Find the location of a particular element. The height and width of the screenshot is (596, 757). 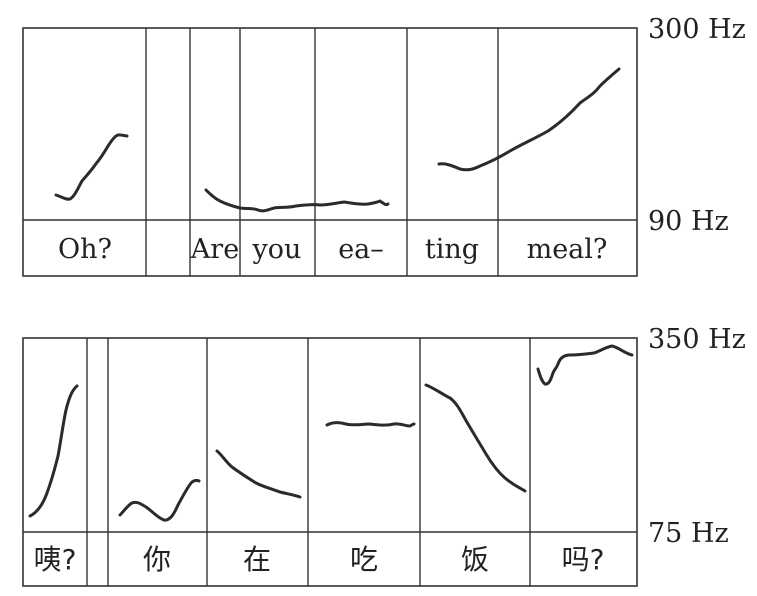

english-label-ea: ea– is located at coordinates (361, 249).